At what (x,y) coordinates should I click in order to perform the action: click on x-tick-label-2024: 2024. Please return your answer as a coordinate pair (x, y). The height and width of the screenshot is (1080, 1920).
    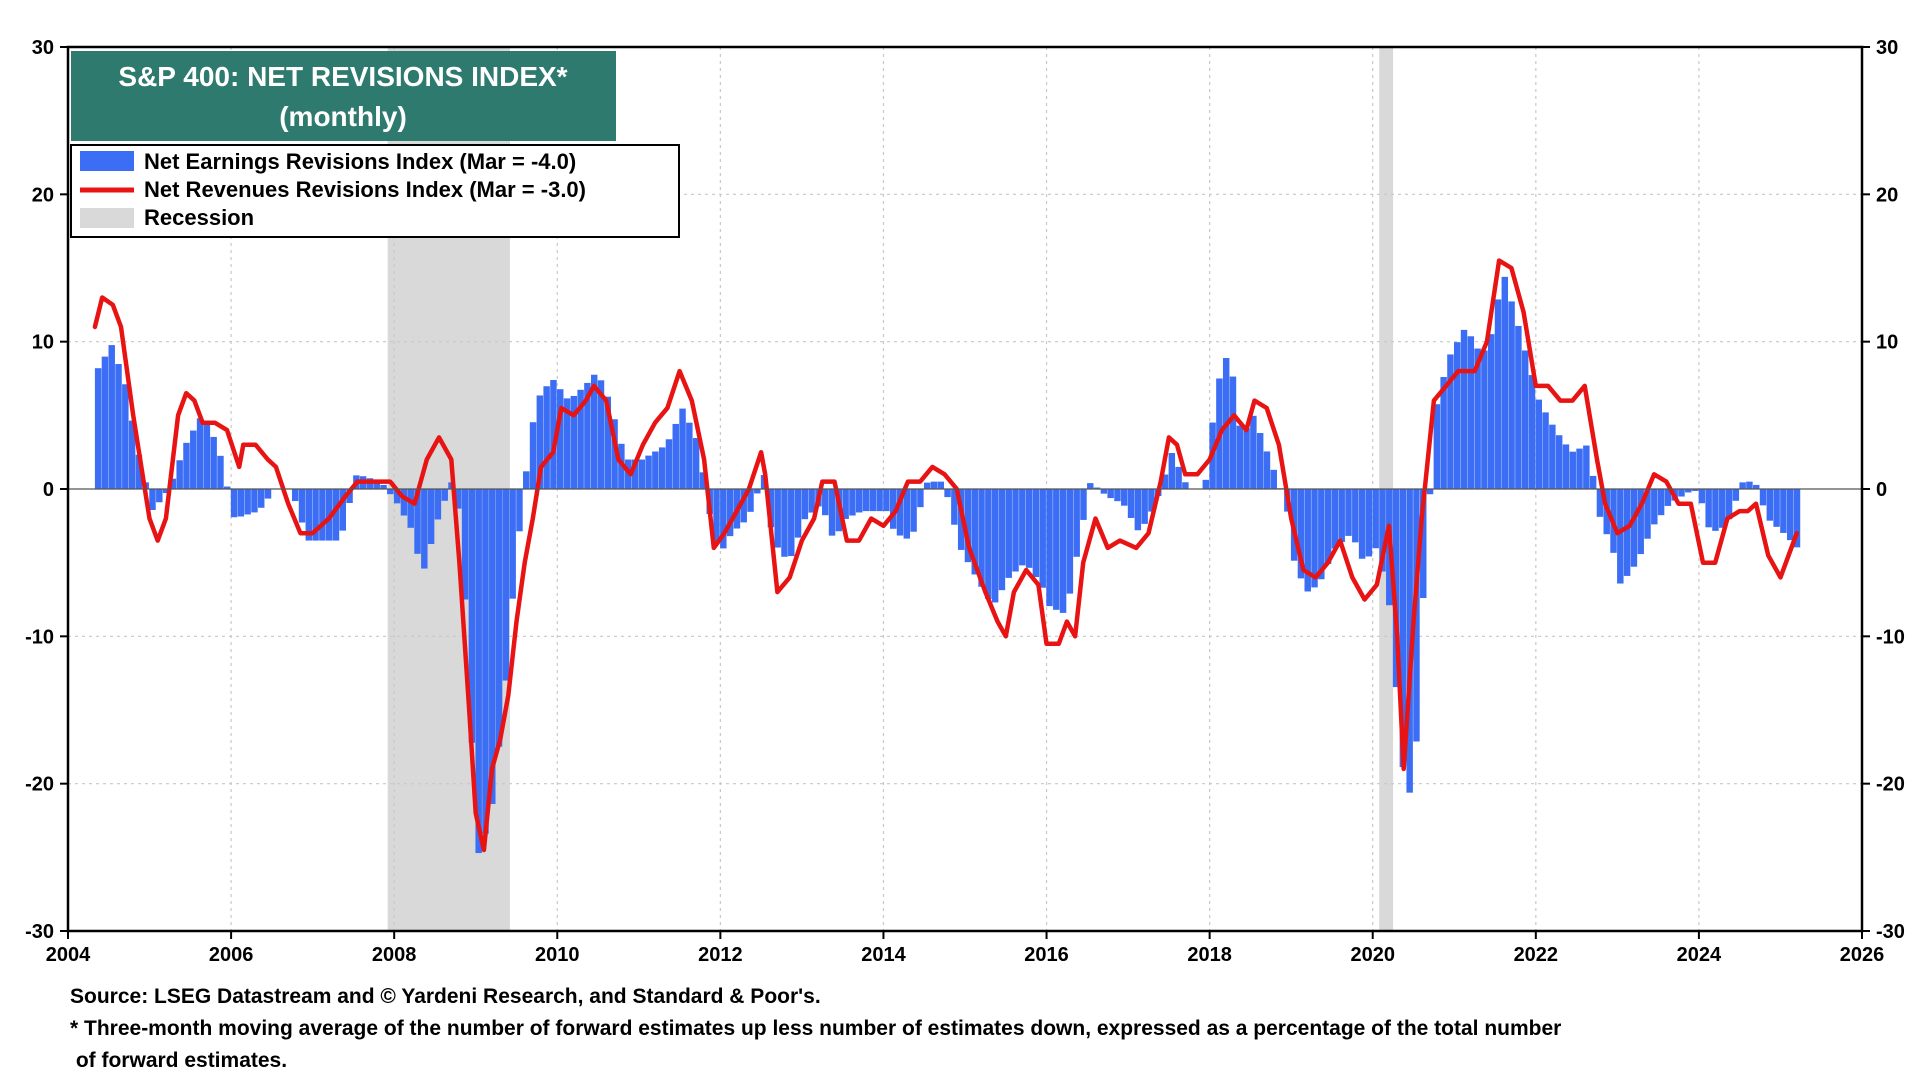
    Looking at the image, I should click on (1699, 955).